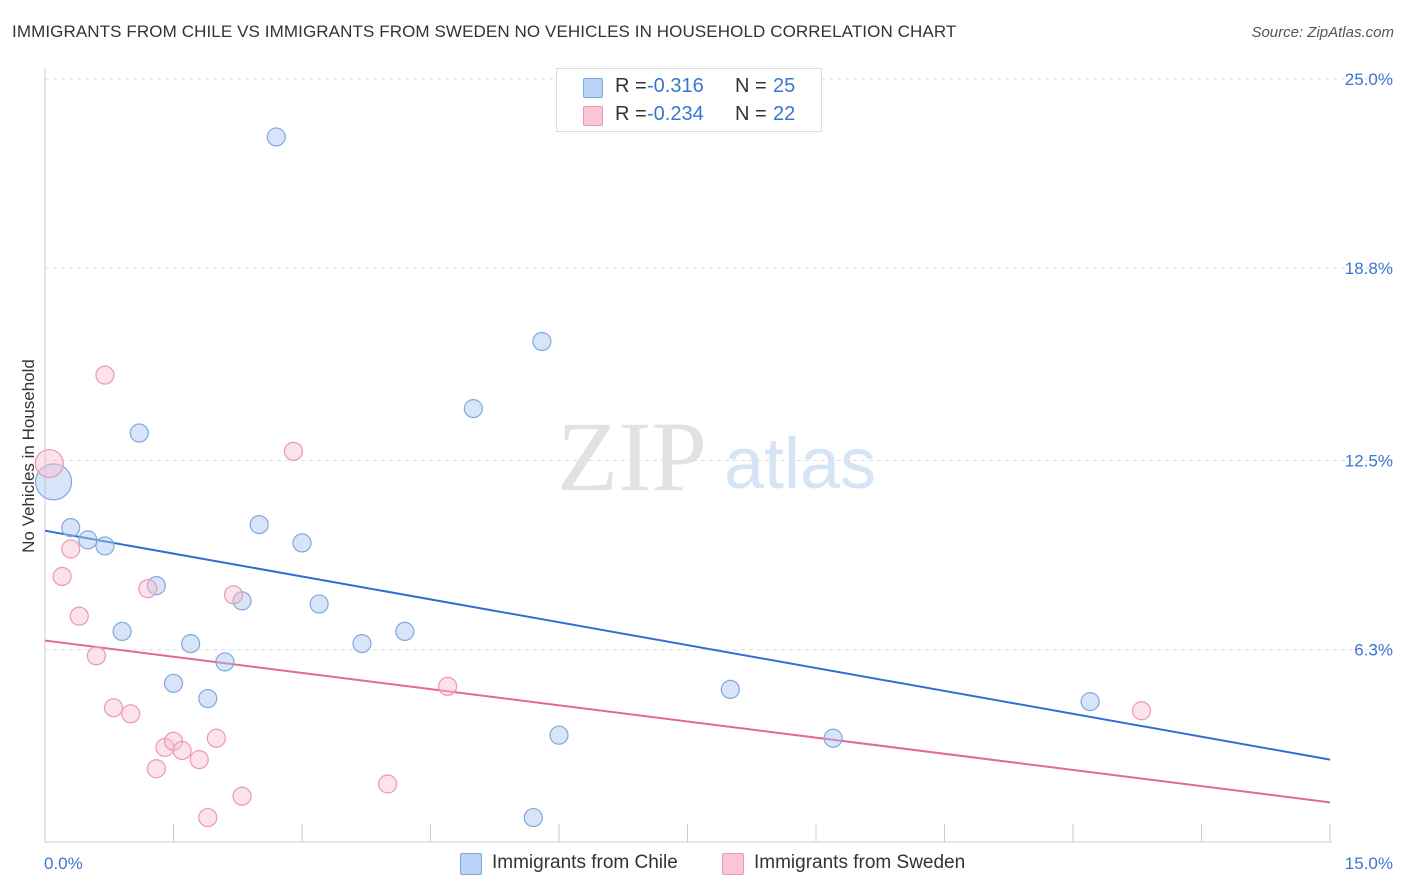 The image size is (1406, 892). What do you see at coordinates (1322, 32) in the screenshot?
I see `chart-source: Source: ZipAtlas.com` at bounding box center [1322, 32].